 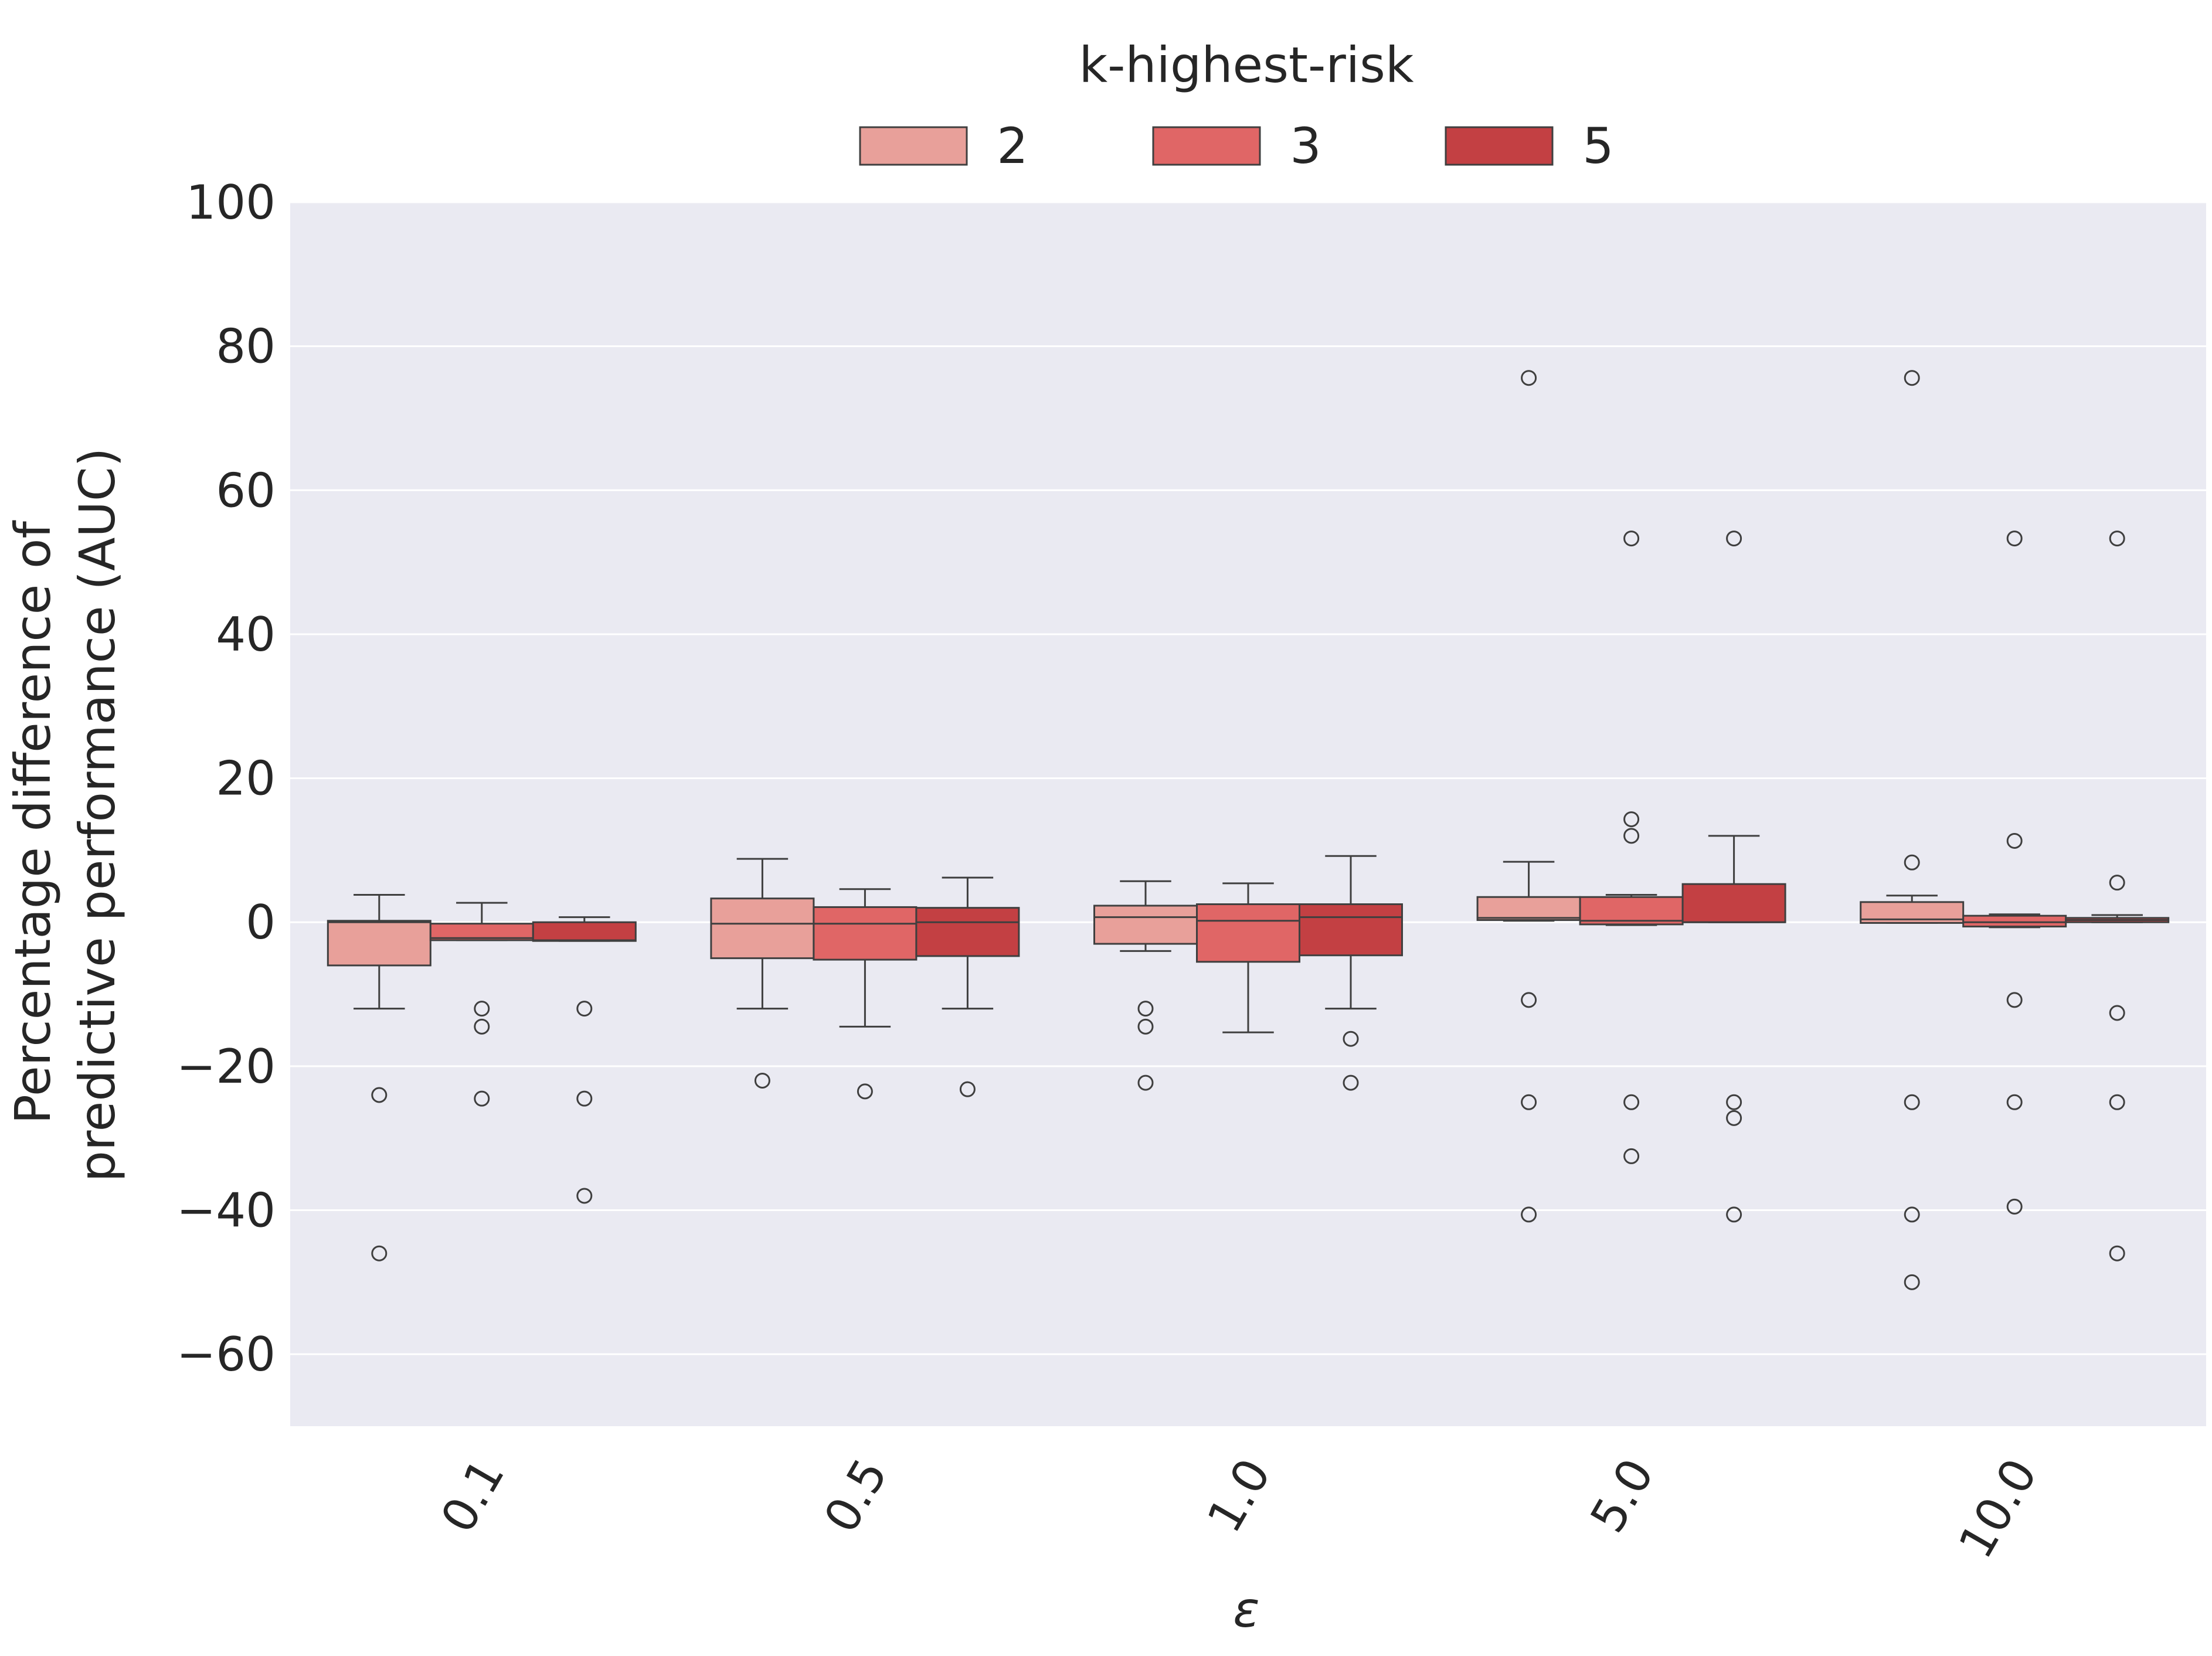 What do you see at coordinates (1012, 146) in the screenshot?
I see `legend-label: 2` at bounding box center [1012, 146].